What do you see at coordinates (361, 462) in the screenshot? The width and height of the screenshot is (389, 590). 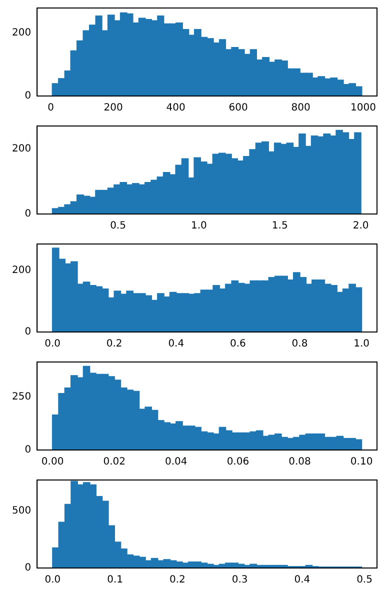 I see `x-tick-label: 0.10` at bounding box center [361, 462].